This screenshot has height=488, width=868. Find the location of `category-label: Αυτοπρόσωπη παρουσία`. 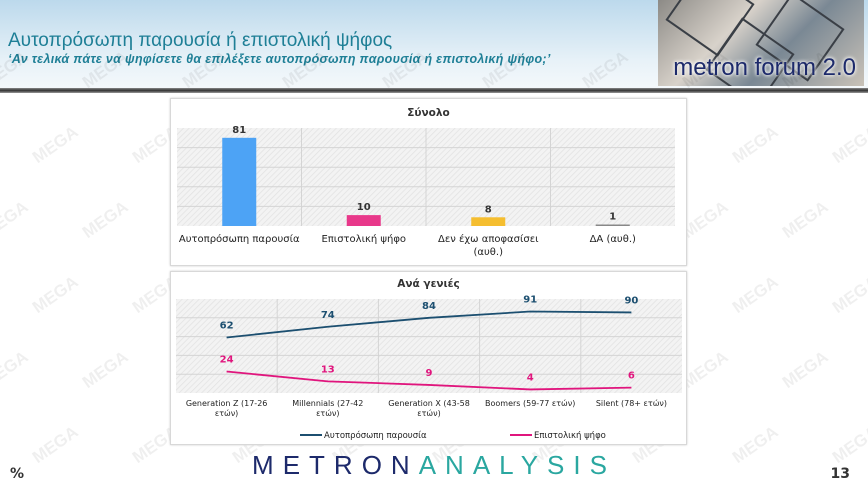

category-label: Αυτοπρόσωπη παρουσία is located at coordinates (239, 239).